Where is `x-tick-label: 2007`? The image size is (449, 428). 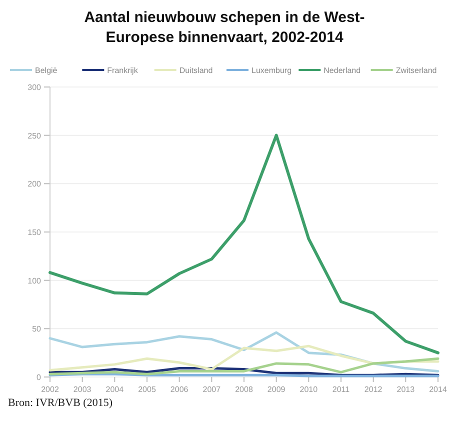 x-tick-label: 2007 is located at coordinates (212, 389).